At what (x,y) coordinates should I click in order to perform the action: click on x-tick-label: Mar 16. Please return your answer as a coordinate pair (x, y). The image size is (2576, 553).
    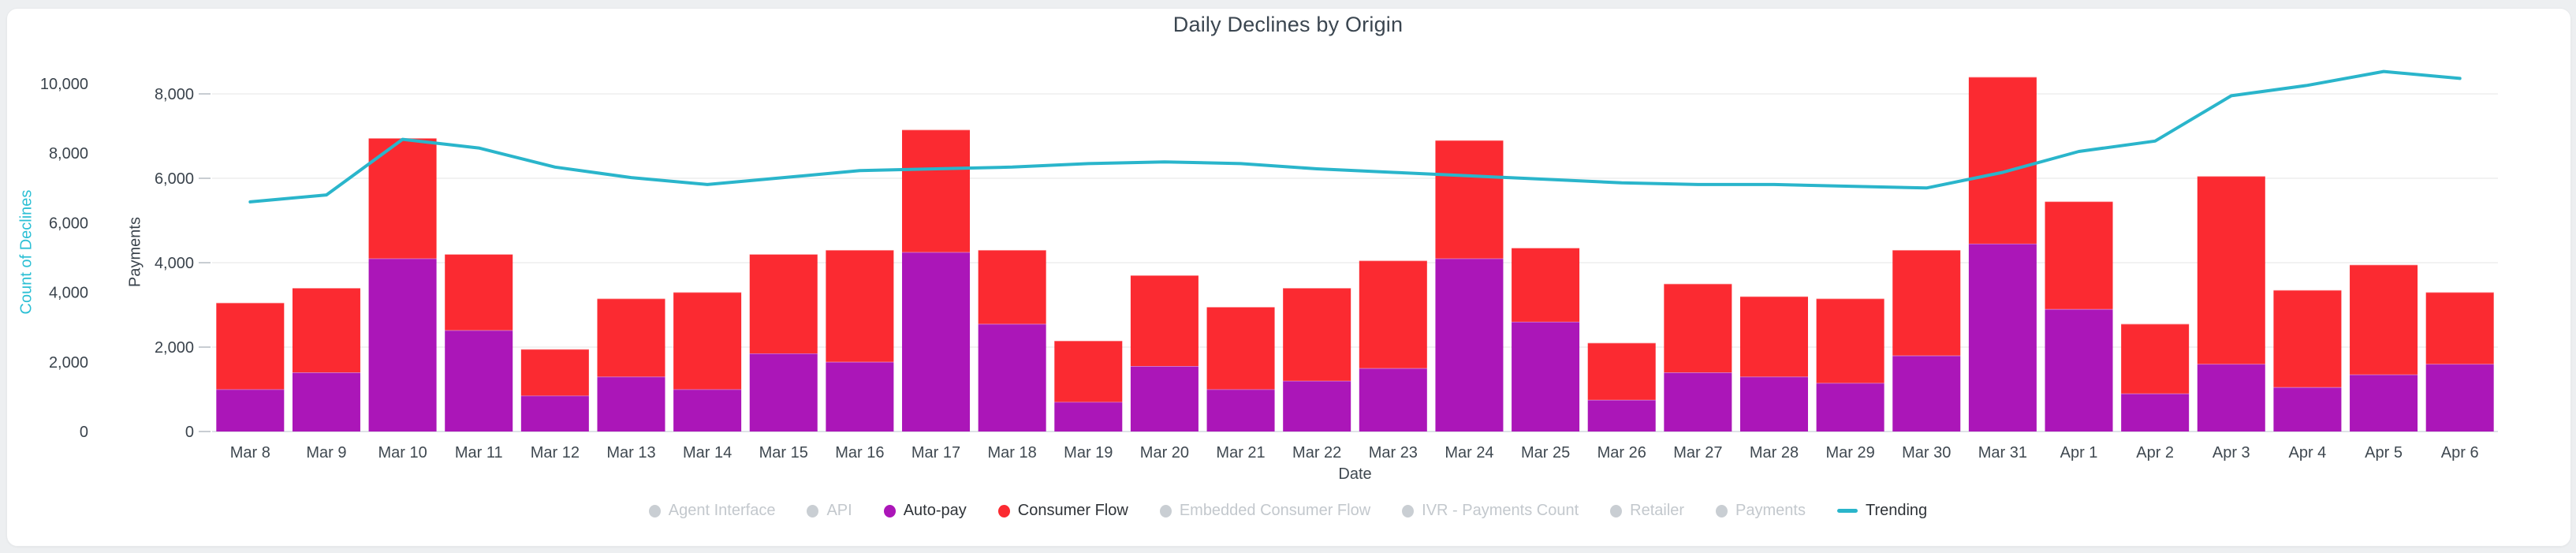
    Looking at the image, I should click on (859, 452).